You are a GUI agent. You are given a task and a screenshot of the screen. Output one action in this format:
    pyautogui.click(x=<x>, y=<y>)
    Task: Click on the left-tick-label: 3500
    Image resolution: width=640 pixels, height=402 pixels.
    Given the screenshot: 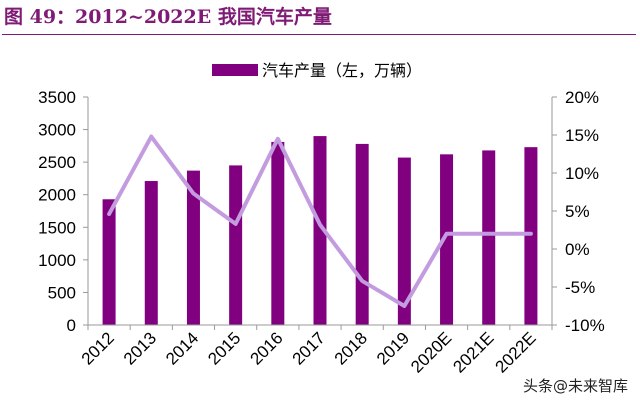 What is the action you would take?
    pyautogui.click(x=57, y=97)
    